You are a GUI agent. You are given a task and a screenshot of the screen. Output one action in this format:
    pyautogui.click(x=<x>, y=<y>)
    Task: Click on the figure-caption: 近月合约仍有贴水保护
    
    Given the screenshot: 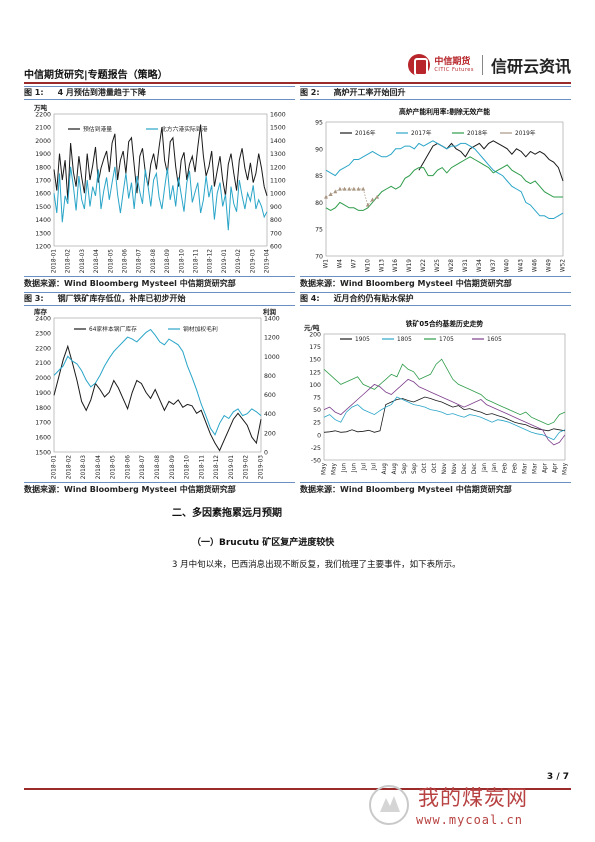 What is the action you would take?
    pyautogui.click(x=373, y=298)
    